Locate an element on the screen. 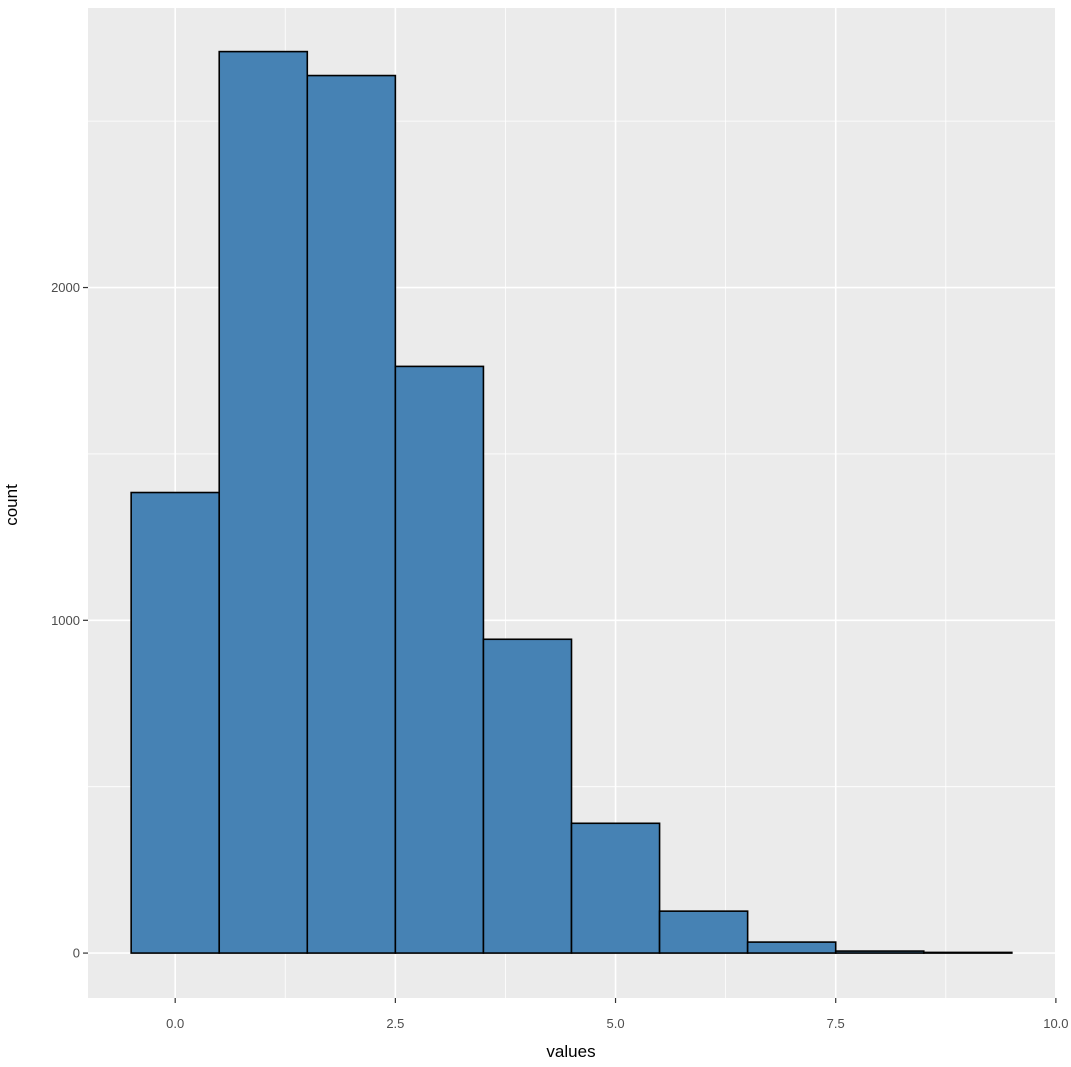  y-tick-label: 0 is located at coordinates (76, 953).